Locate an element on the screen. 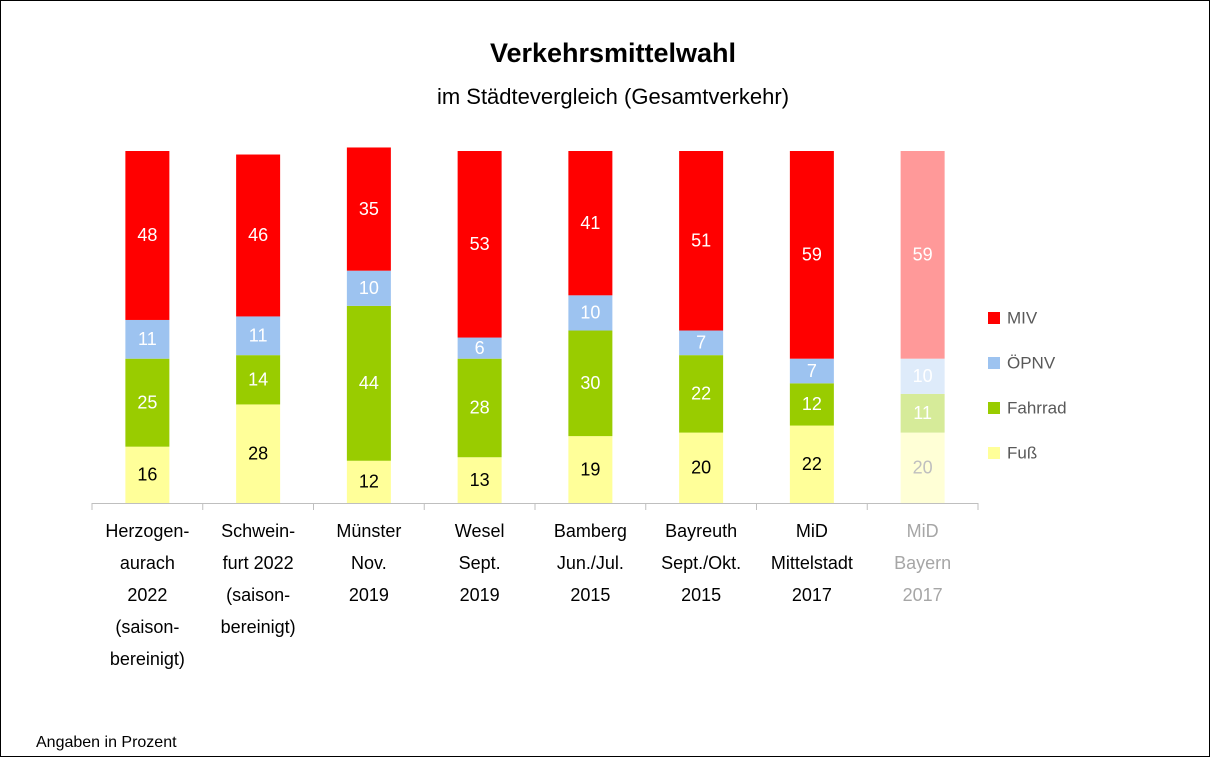 The image size is (1210, 757). x-tick-label: Bayreuth is located at coordinates (701, 531).